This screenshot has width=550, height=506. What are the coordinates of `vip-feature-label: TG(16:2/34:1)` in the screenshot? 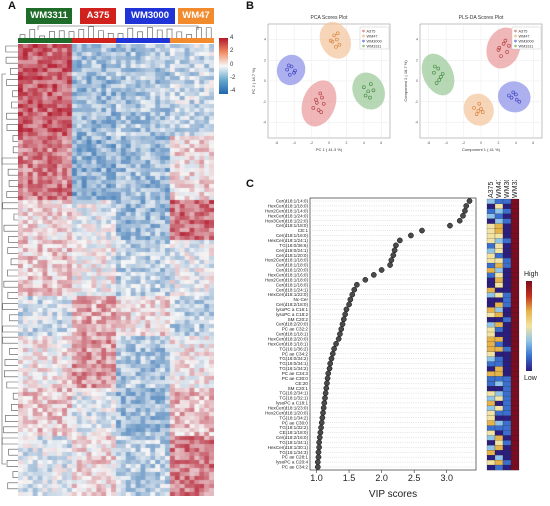 It's located at (293, 393).